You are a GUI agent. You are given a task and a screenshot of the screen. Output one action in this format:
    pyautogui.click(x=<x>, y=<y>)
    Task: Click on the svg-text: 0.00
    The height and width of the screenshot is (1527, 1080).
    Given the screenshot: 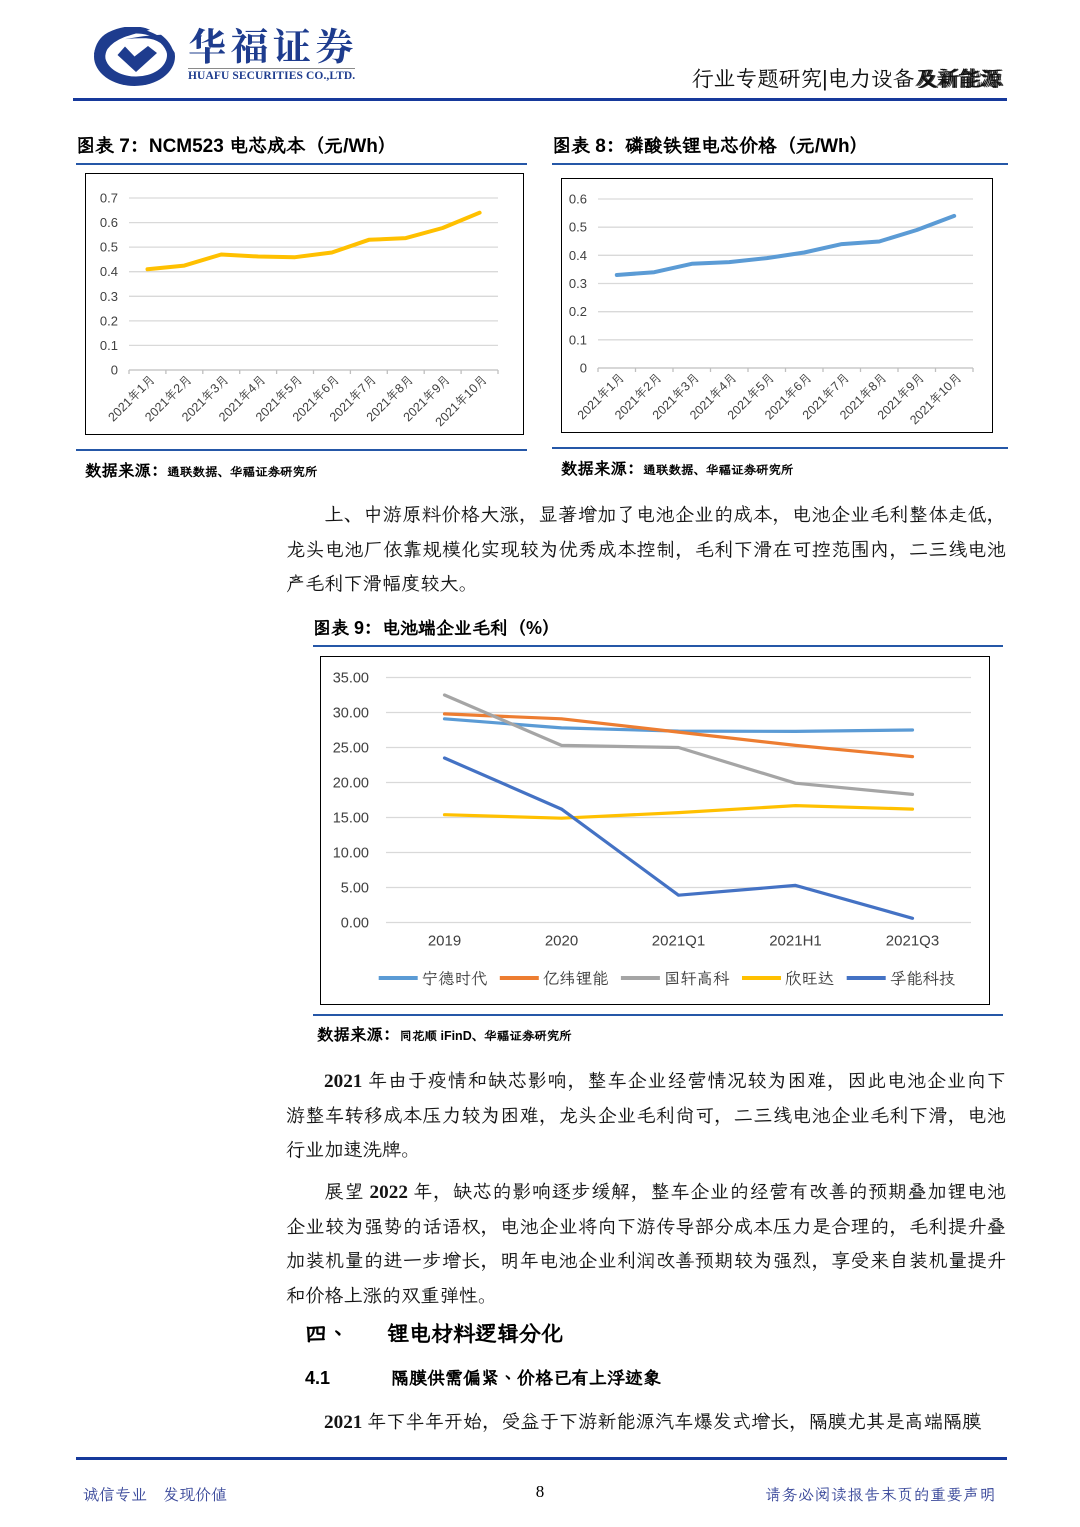 What is the action you would take?
    pyautogui.click(x=355, y=924)
    